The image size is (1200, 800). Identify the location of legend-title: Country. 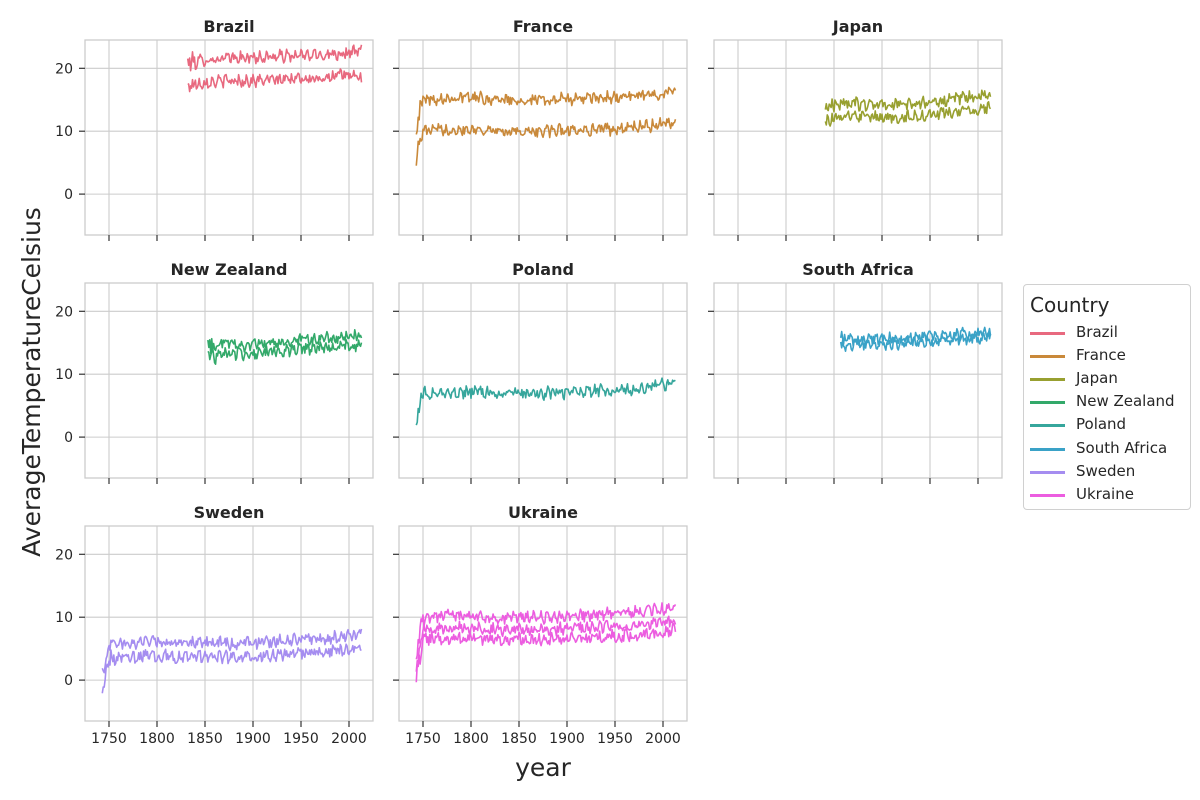
(1070, 305).